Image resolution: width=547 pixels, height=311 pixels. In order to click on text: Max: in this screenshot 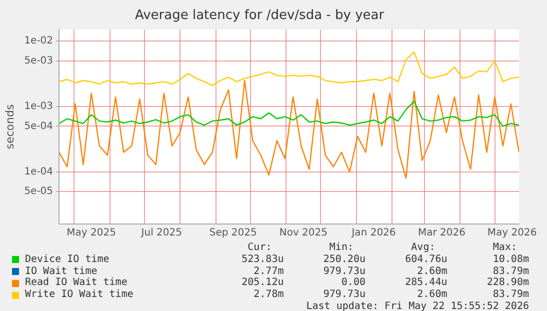, I will do `click(505, 248)`.